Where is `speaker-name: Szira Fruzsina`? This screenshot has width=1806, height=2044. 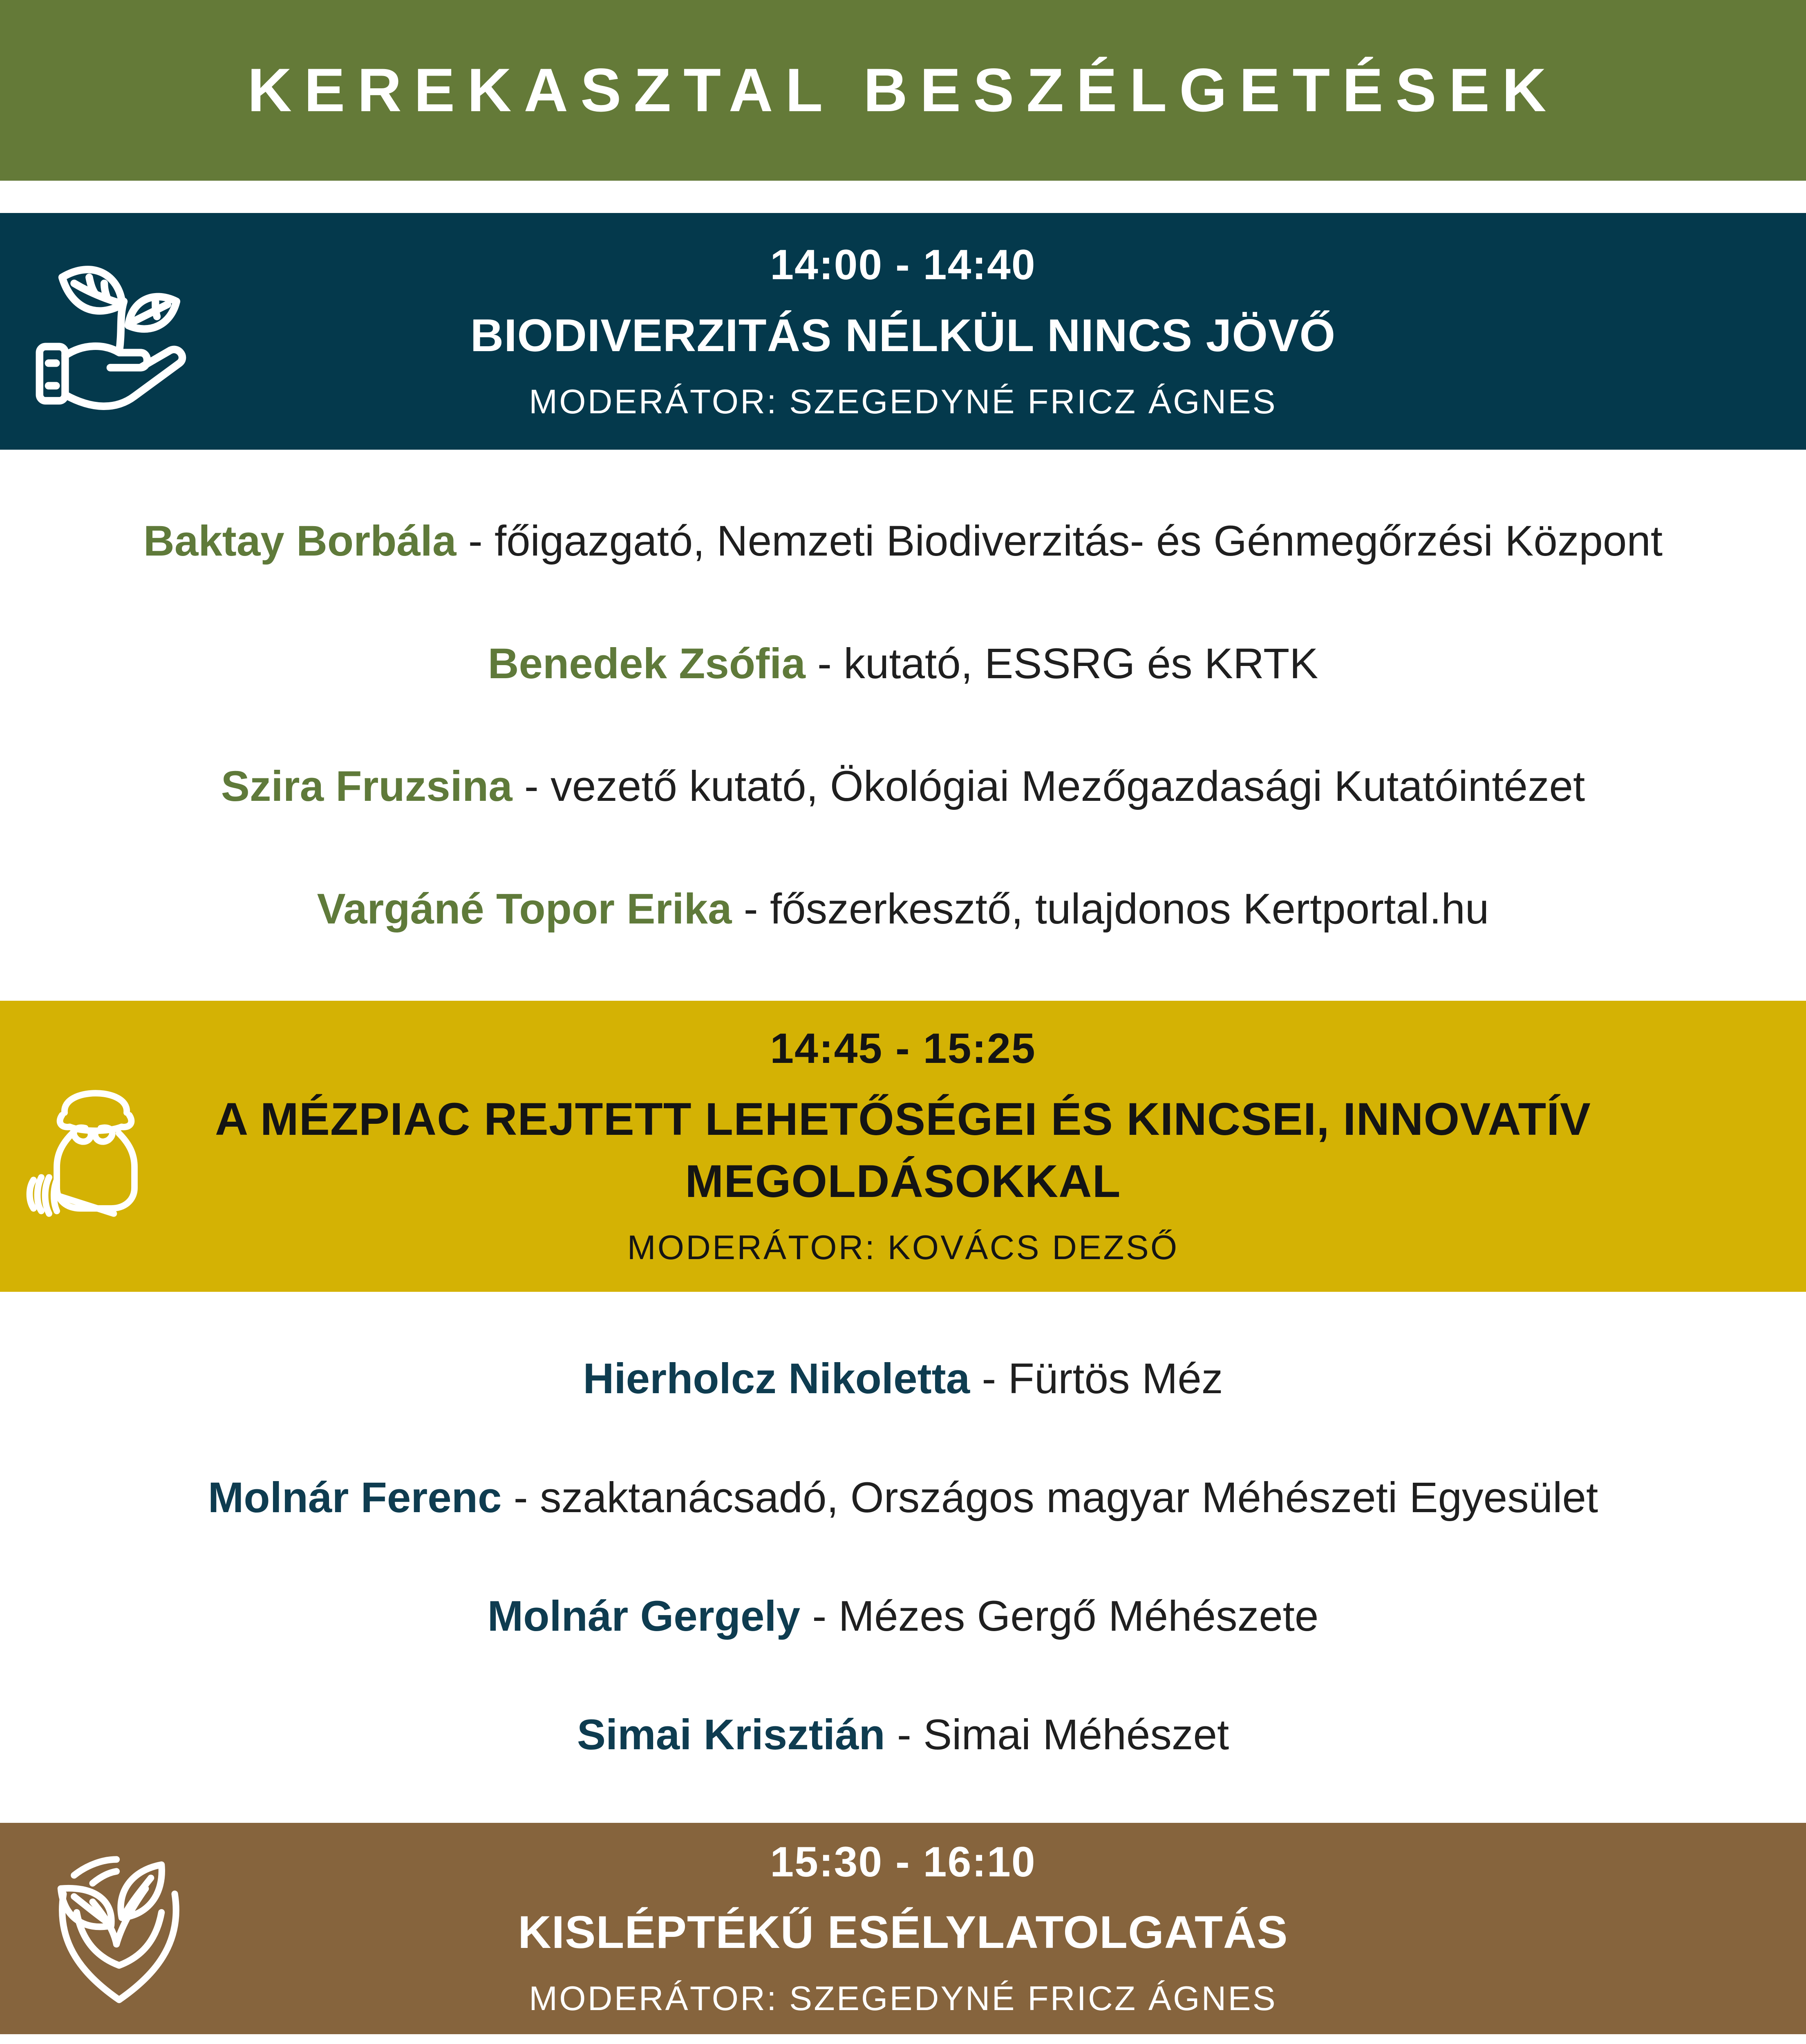 speaker-name: Szira Fruzsina is located at coordinates (366, 786).